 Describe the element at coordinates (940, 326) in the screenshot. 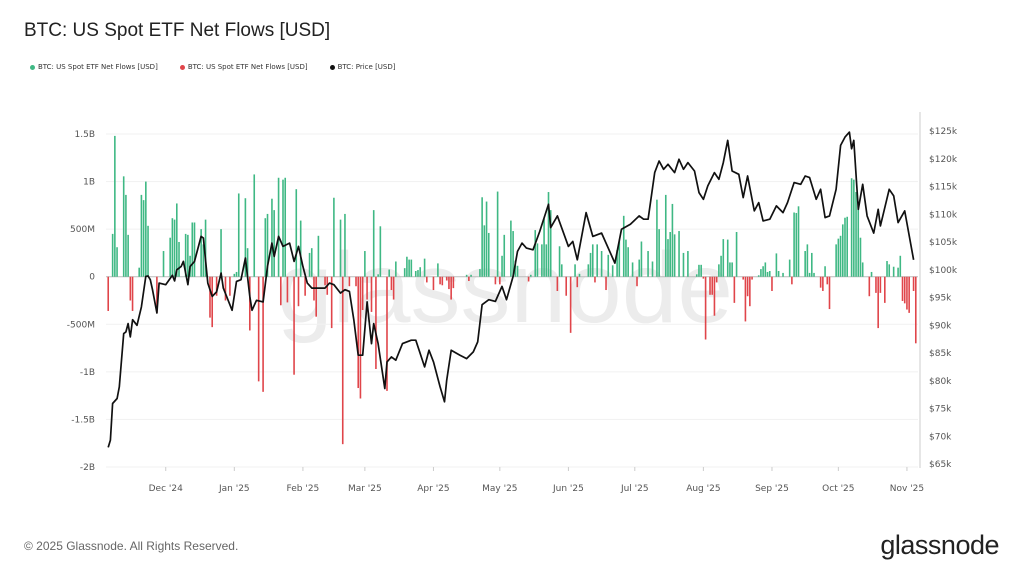

I see `right-axis-tick-label: $90k` at that location.